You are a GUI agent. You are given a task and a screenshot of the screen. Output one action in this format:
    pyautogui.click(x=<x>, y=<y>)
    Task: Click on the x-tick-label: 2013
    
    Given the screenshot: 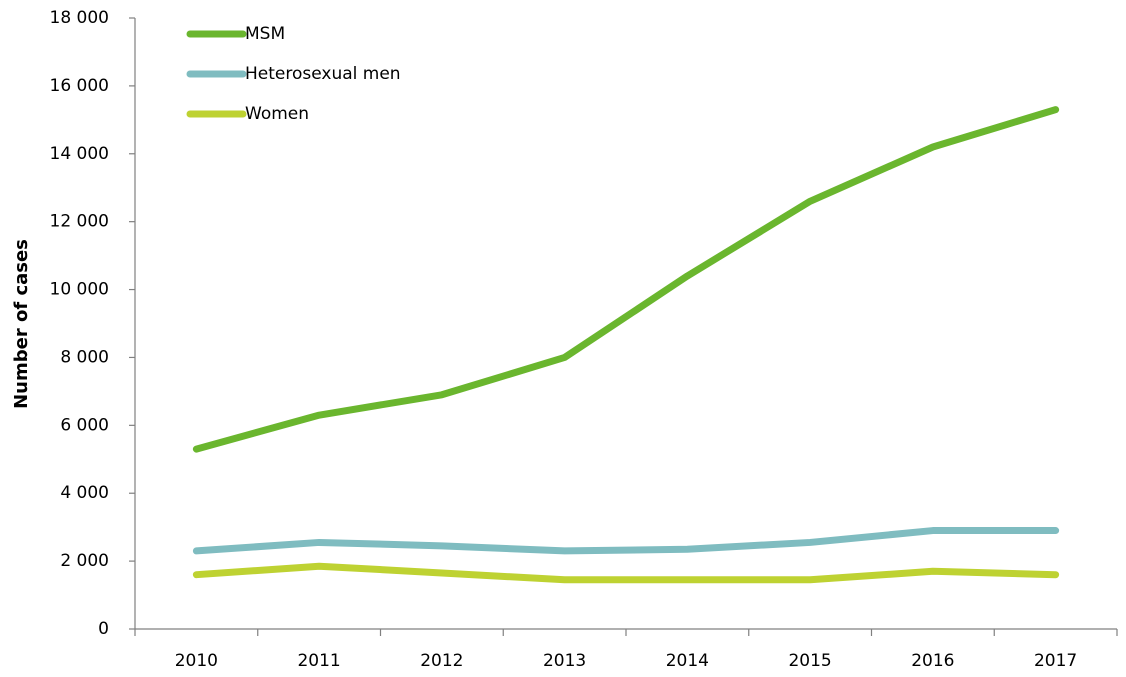 What is the action you would take?
    pyautogui.click(x=564, y=661)
    